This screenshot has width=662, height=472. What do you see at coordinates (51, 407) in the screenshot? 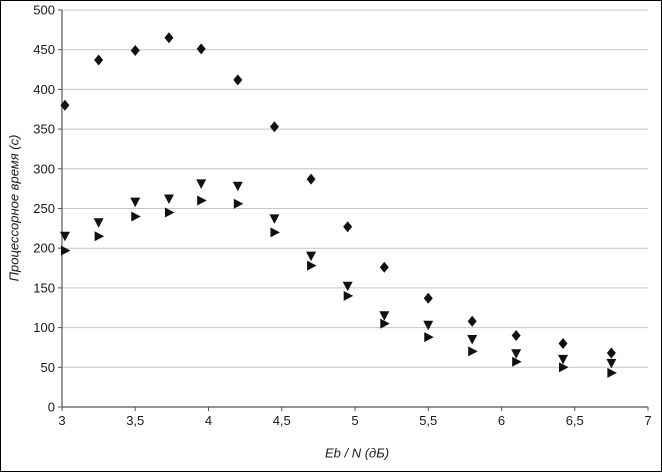
I see `y-tick-label: 0` at bounding box center [51, 407].